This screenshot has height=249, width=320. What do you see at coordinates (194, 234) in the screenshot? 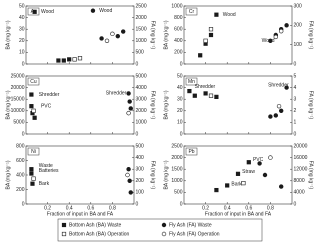
I see `legend-label: Fly Ash (FA) Operation` at bounding box center [194, 234].